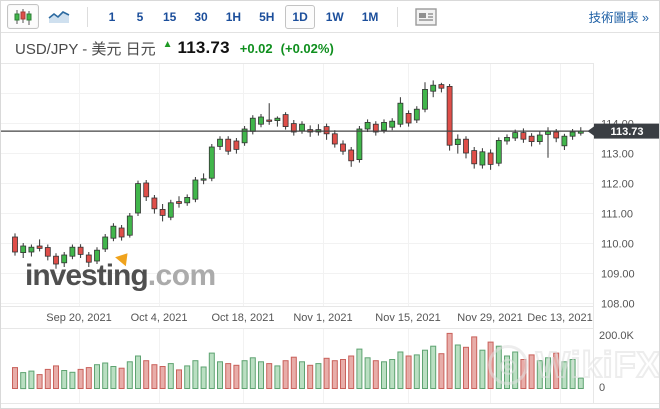  I want to click on line-chart-type-button, so click(59, 16).